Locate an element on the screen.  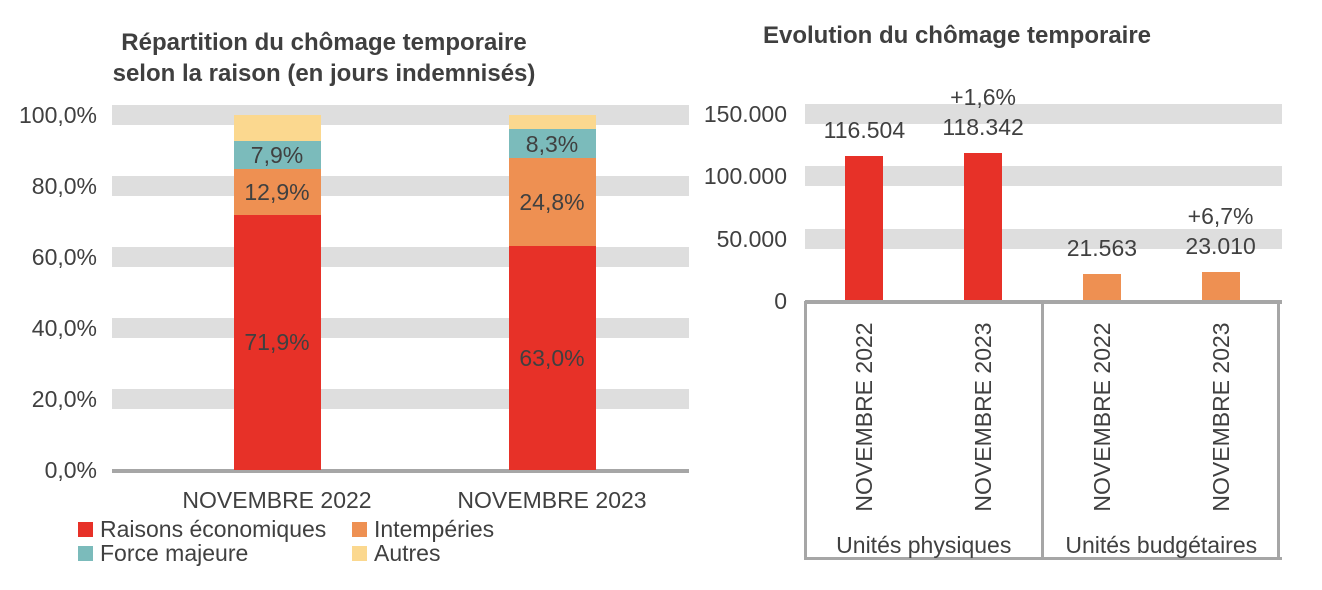
group-label: Unités physiques is located at coordinates (924, 545).